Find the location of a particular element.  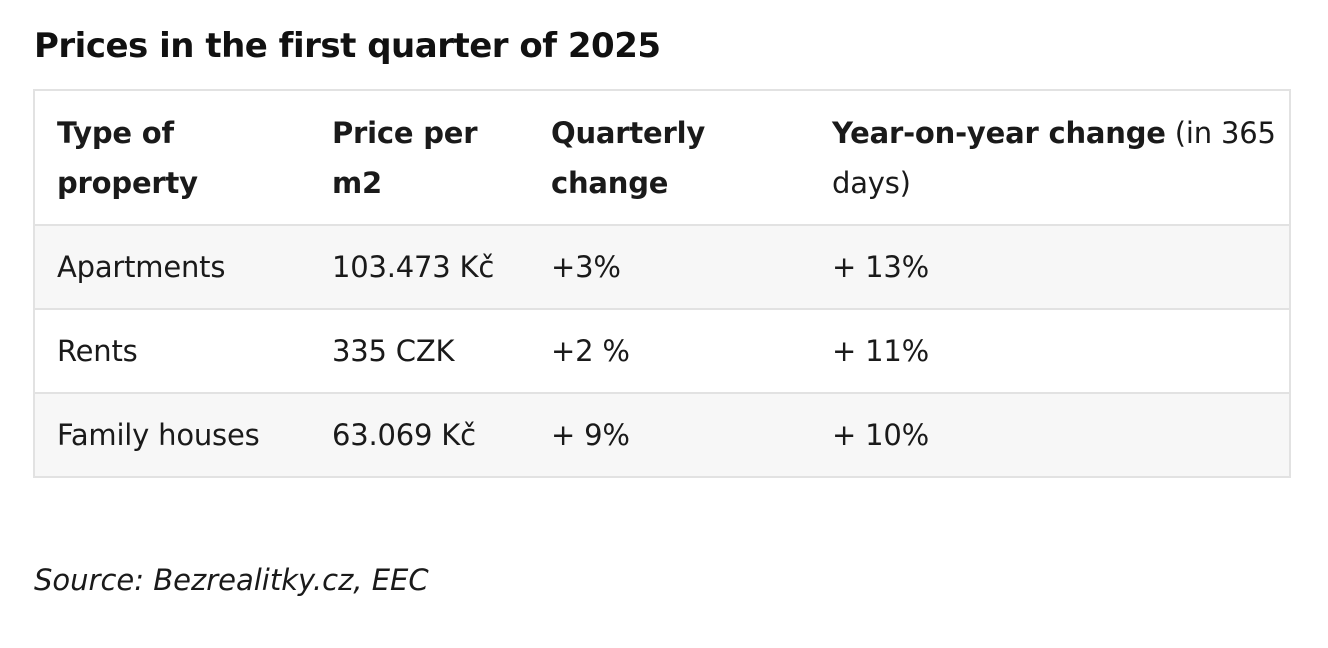

cell-quarterly-change: + 9% is located at coordinates (669, 434).